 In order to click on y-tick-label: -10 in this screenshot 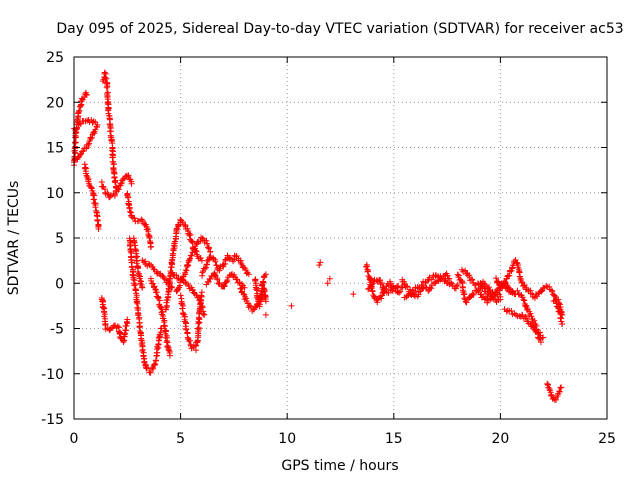, I will do `click(52, 375)`.